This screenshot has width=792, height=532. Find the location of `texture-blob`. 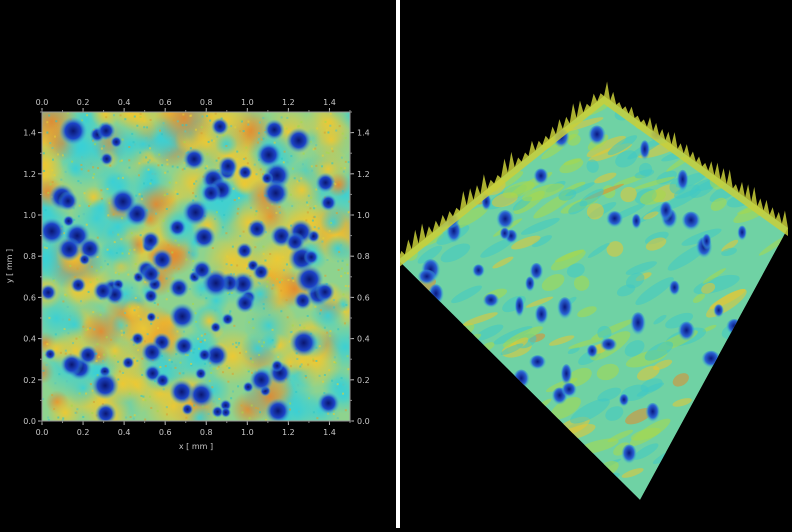

texture-blob is located at coordinates (333, 222).